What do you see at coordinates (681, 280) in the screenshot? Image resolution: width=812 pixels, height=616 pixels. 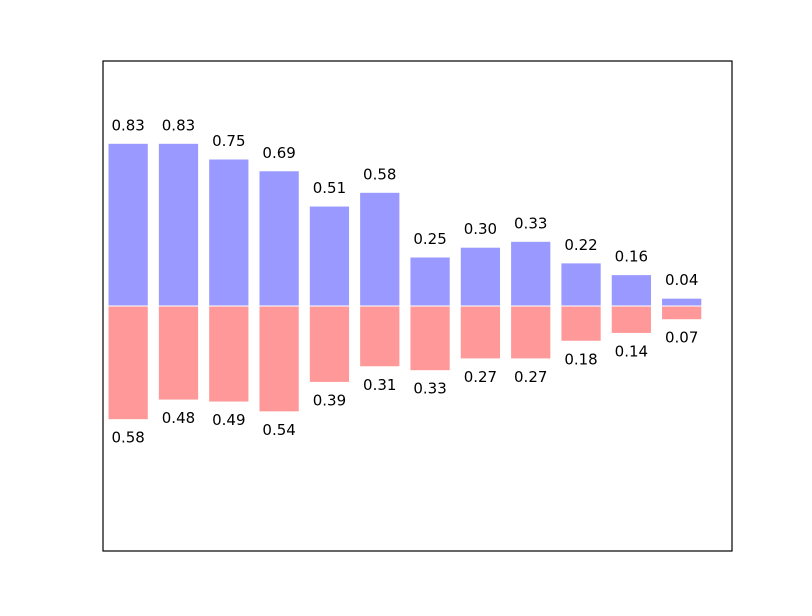 I see `upper-value-label-11: 0.04` at bounding box center [681, 280].